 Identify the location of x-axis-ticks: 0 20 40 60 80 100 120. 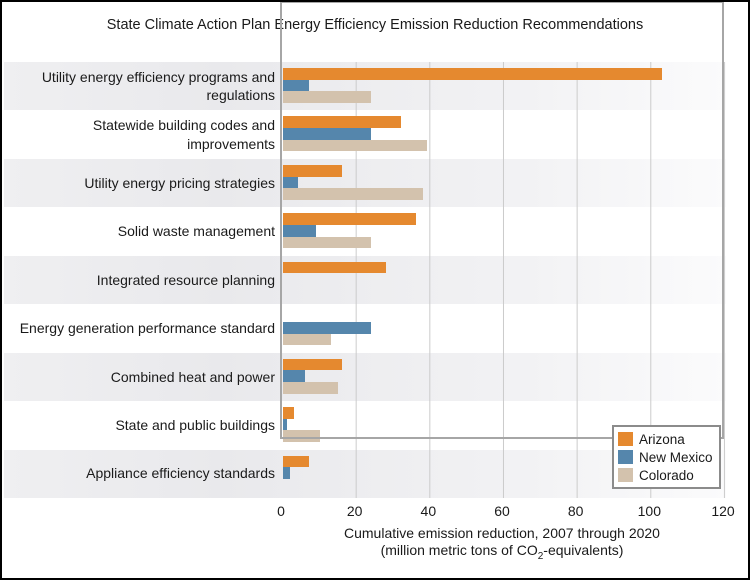
(506, 512).